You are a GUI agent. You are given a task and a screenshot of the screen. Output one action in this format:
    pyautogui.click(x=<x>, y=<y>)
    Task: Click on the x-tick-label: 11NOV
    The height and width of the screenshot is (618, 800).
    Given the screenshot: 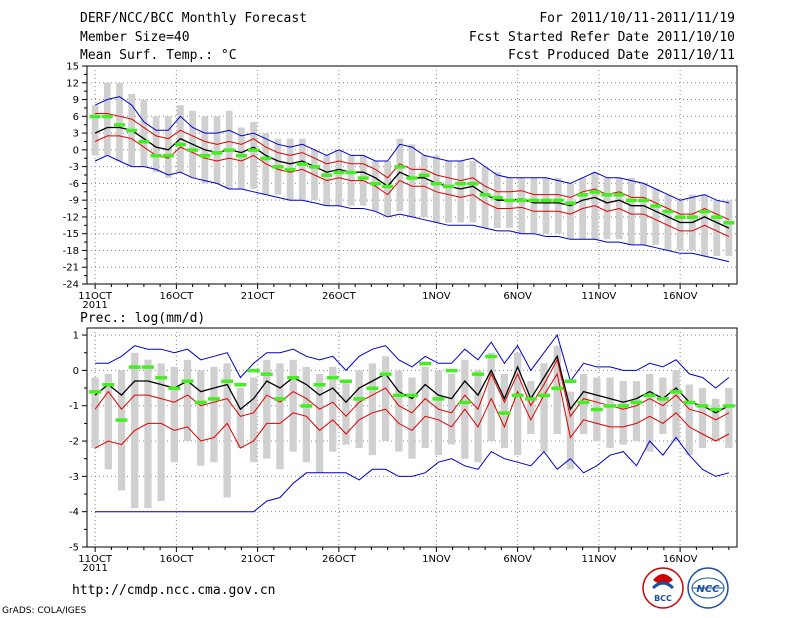 What is the action you would take?
    pyautogui.click(x=599, y=296)
    